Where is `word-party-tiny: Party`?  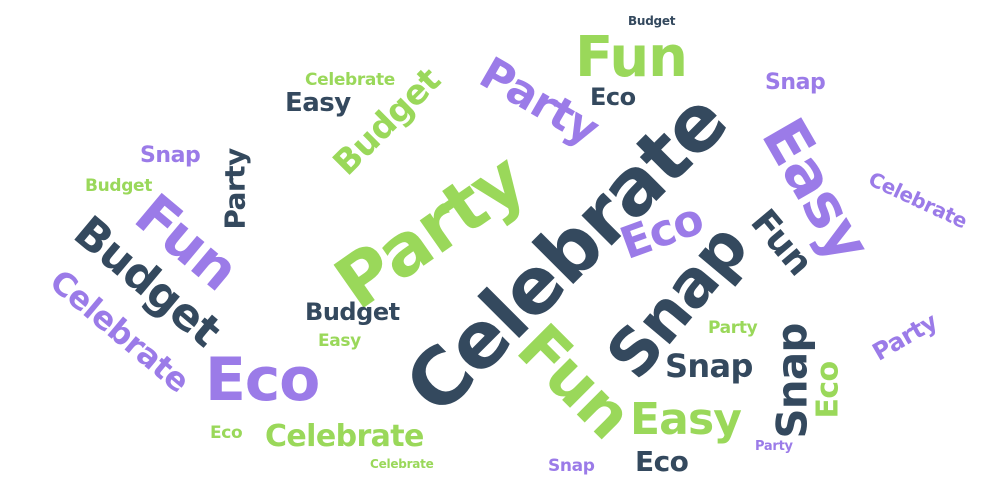 word-party-tiny: Party is located at coordinates (774, 446).